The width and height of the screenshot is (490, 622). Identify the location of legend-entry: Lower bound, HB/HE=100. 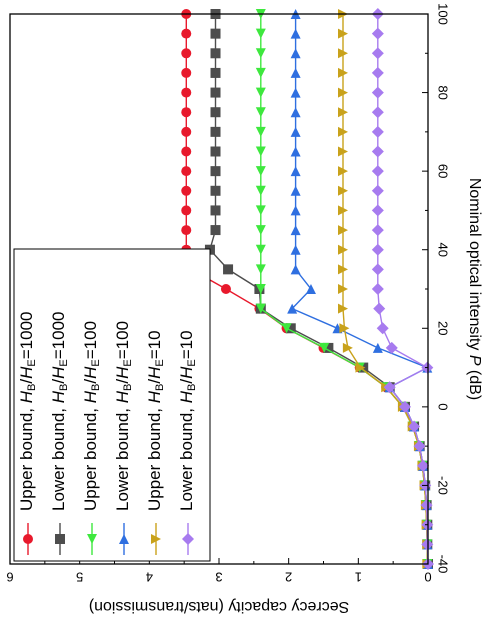
(123, 438).